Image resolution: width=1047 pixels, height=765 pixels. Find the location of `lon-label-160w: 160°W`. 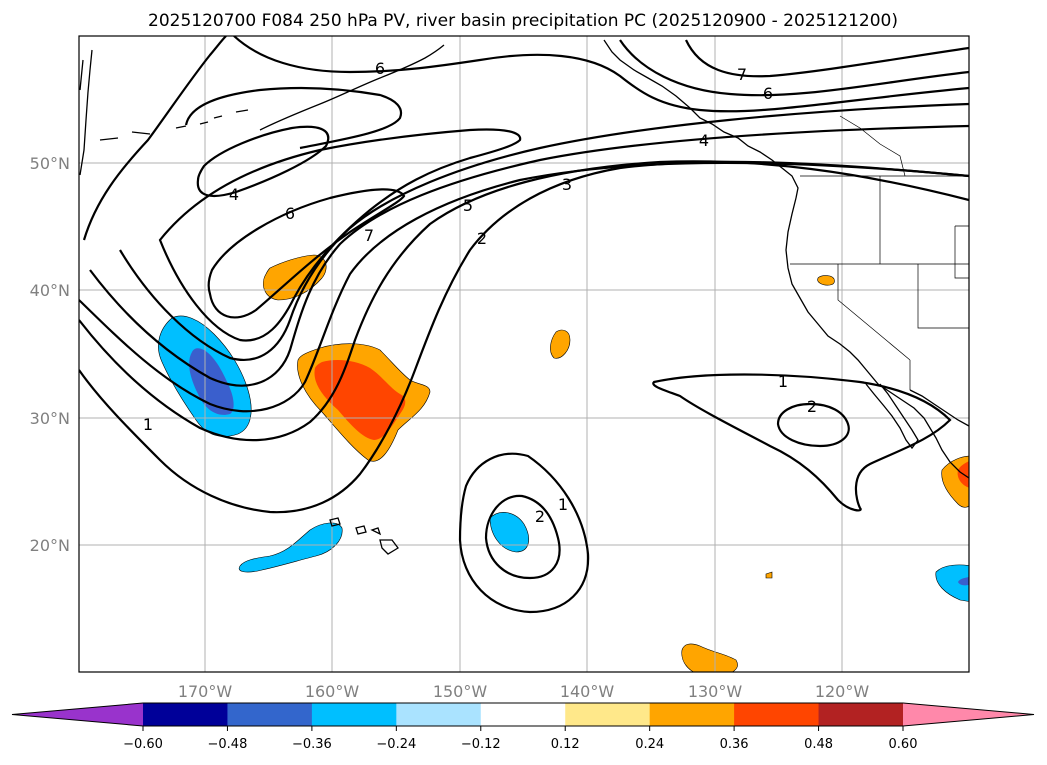

lon-label-160w: 160°W is located at coordinates (332, 691).